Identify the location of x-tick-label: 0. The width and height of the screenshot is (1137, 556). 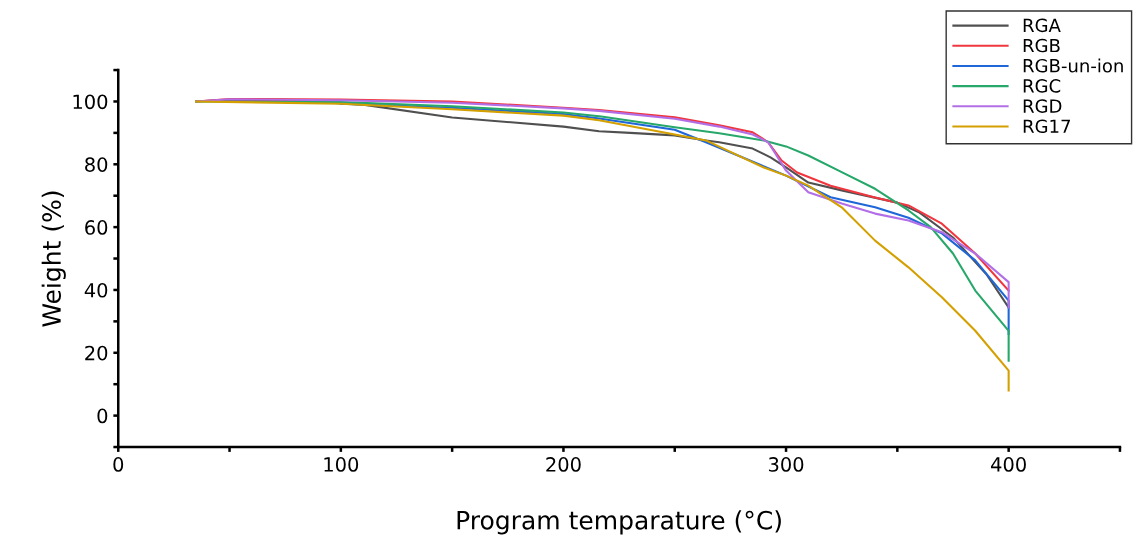
(118, 464).